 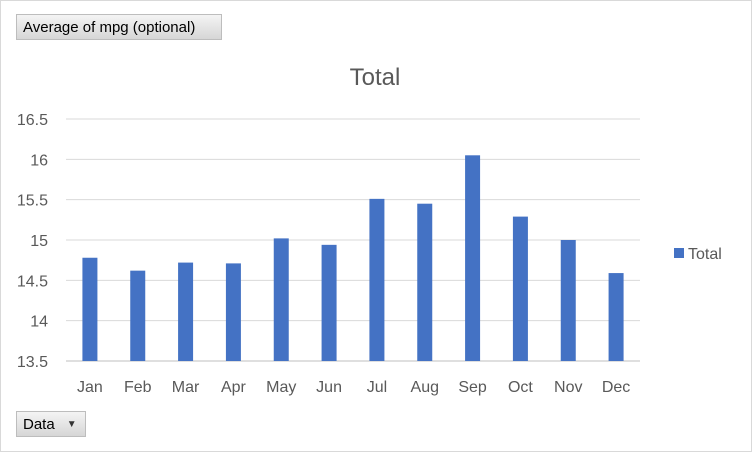 I want to click on bar-oct, so click(x=520, y=288).